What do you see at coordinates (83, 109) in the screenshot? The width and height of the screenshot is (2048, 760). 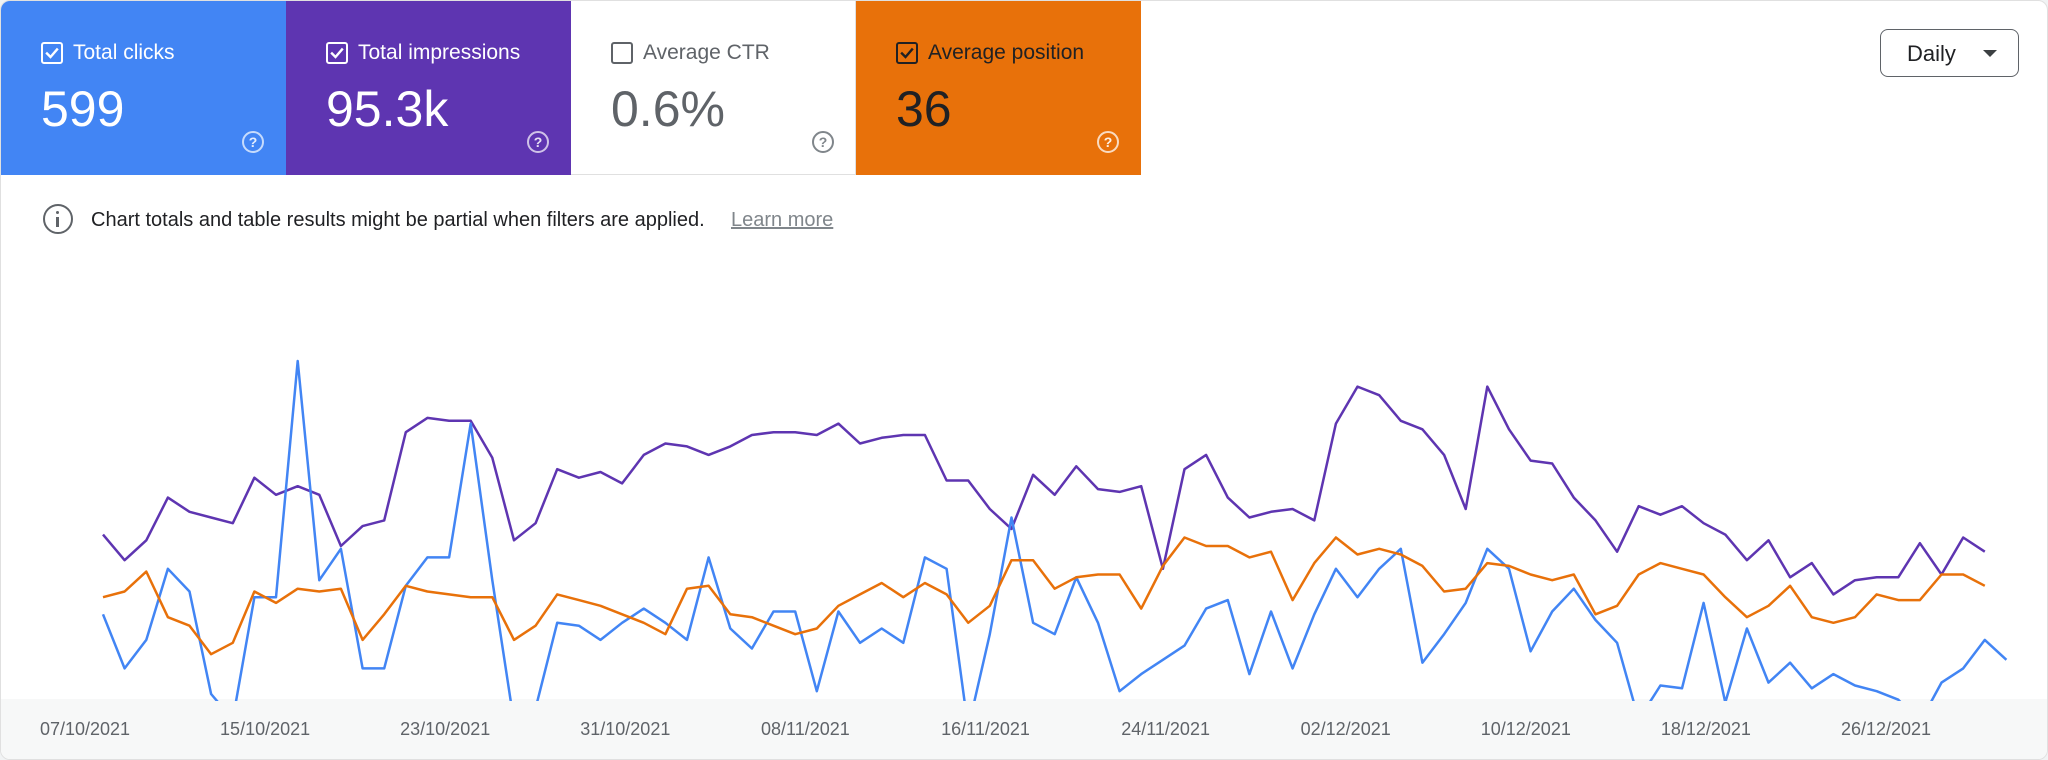 I see `metric-value: 599` at bounding box center [83, 109].